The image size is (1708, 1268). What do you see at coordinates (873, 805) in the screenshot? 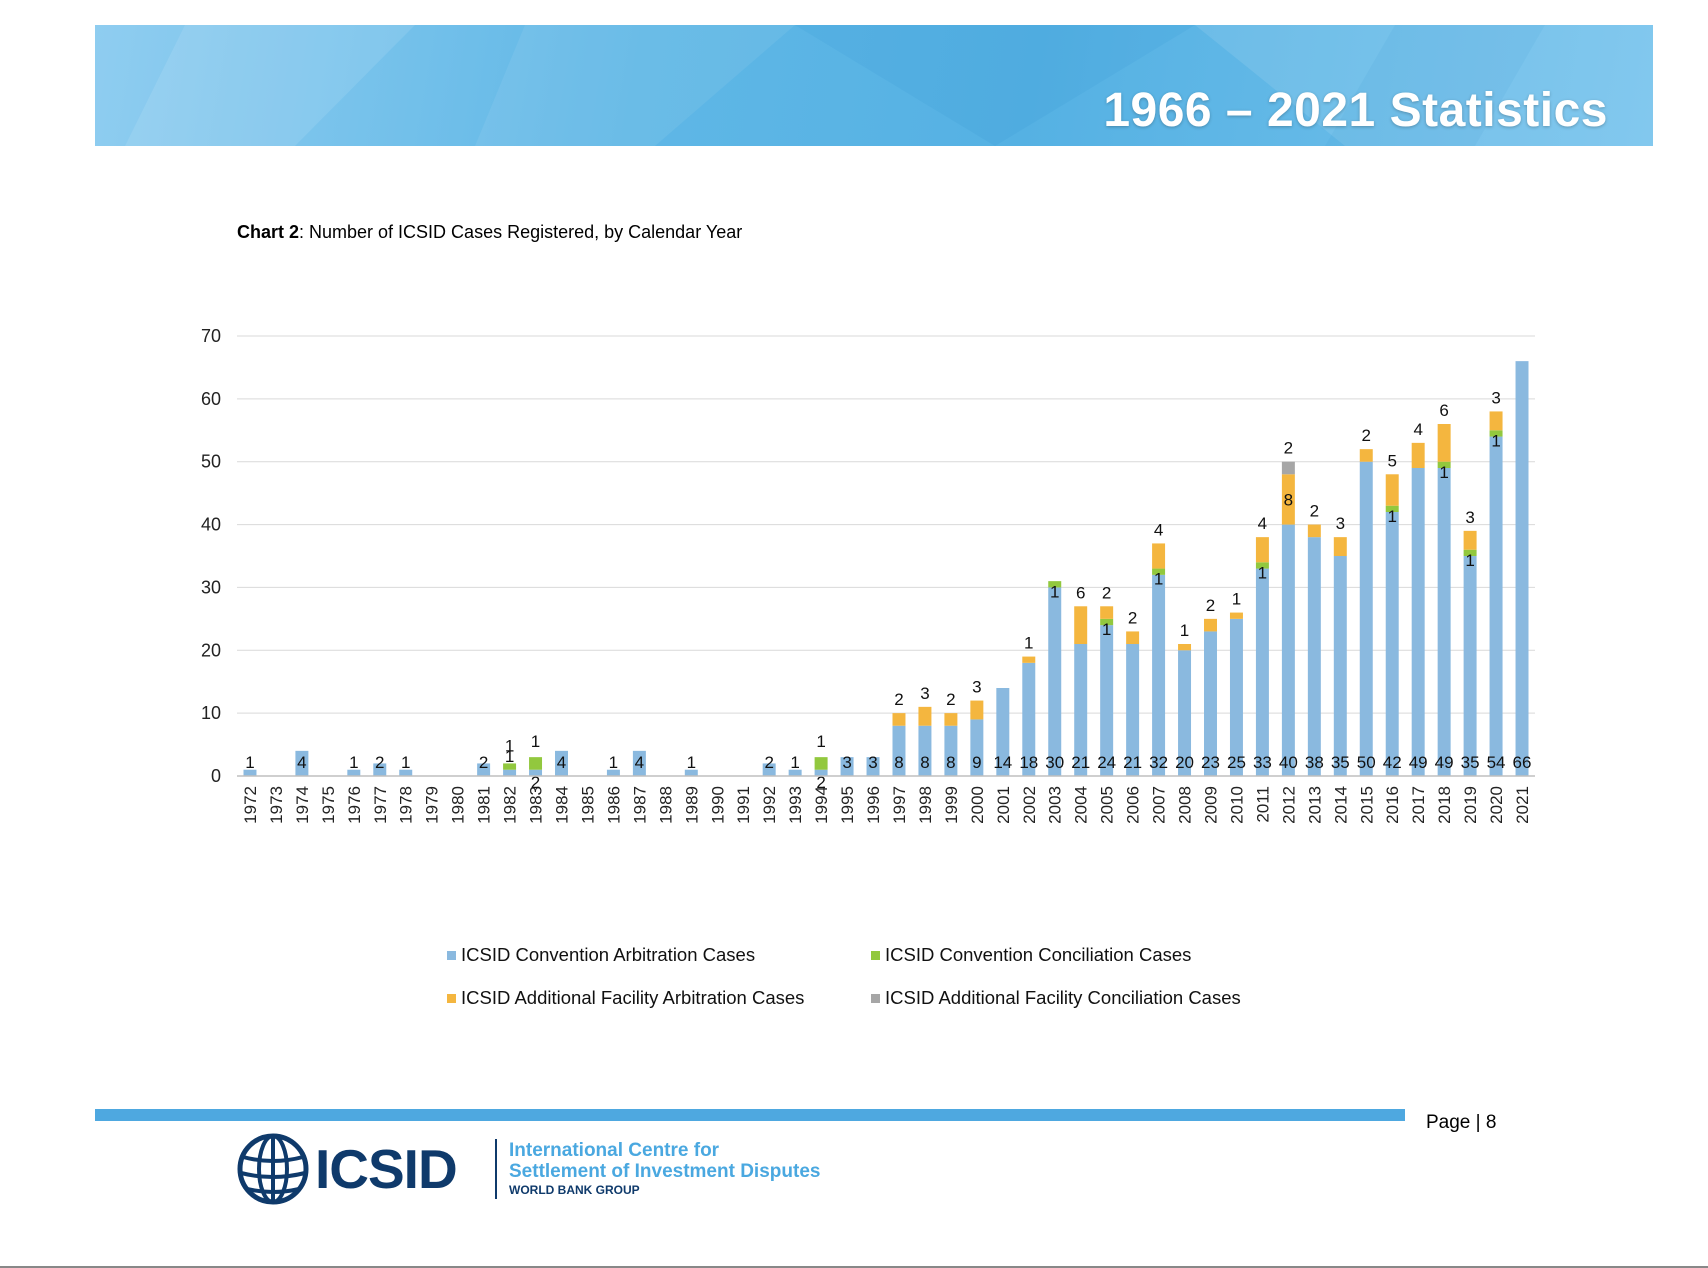
I see `x-tick-label: 1996` at bounding box center [873, 805].